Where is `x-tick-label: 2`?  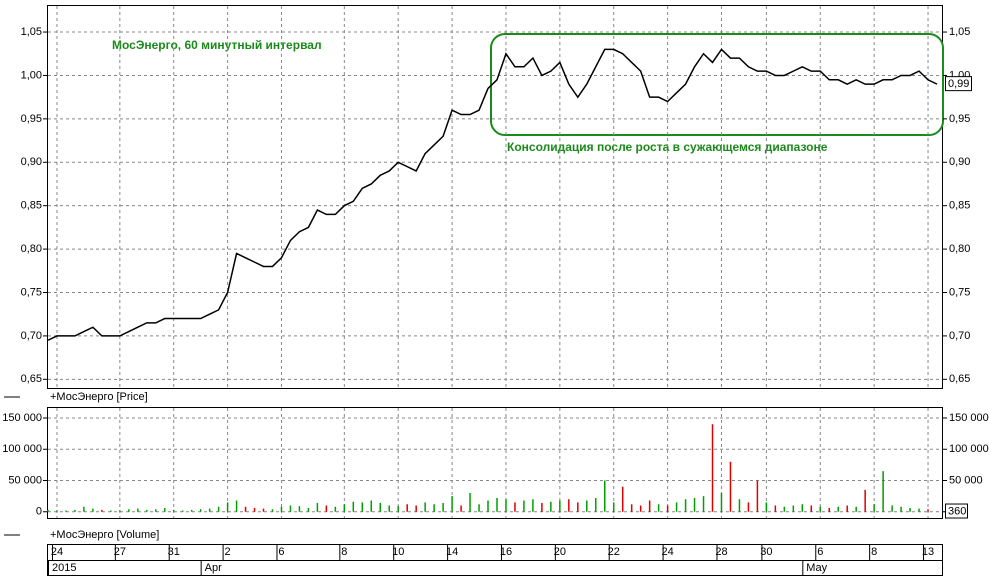
x-tick-label: 2 is located at coordinates (228, 552).